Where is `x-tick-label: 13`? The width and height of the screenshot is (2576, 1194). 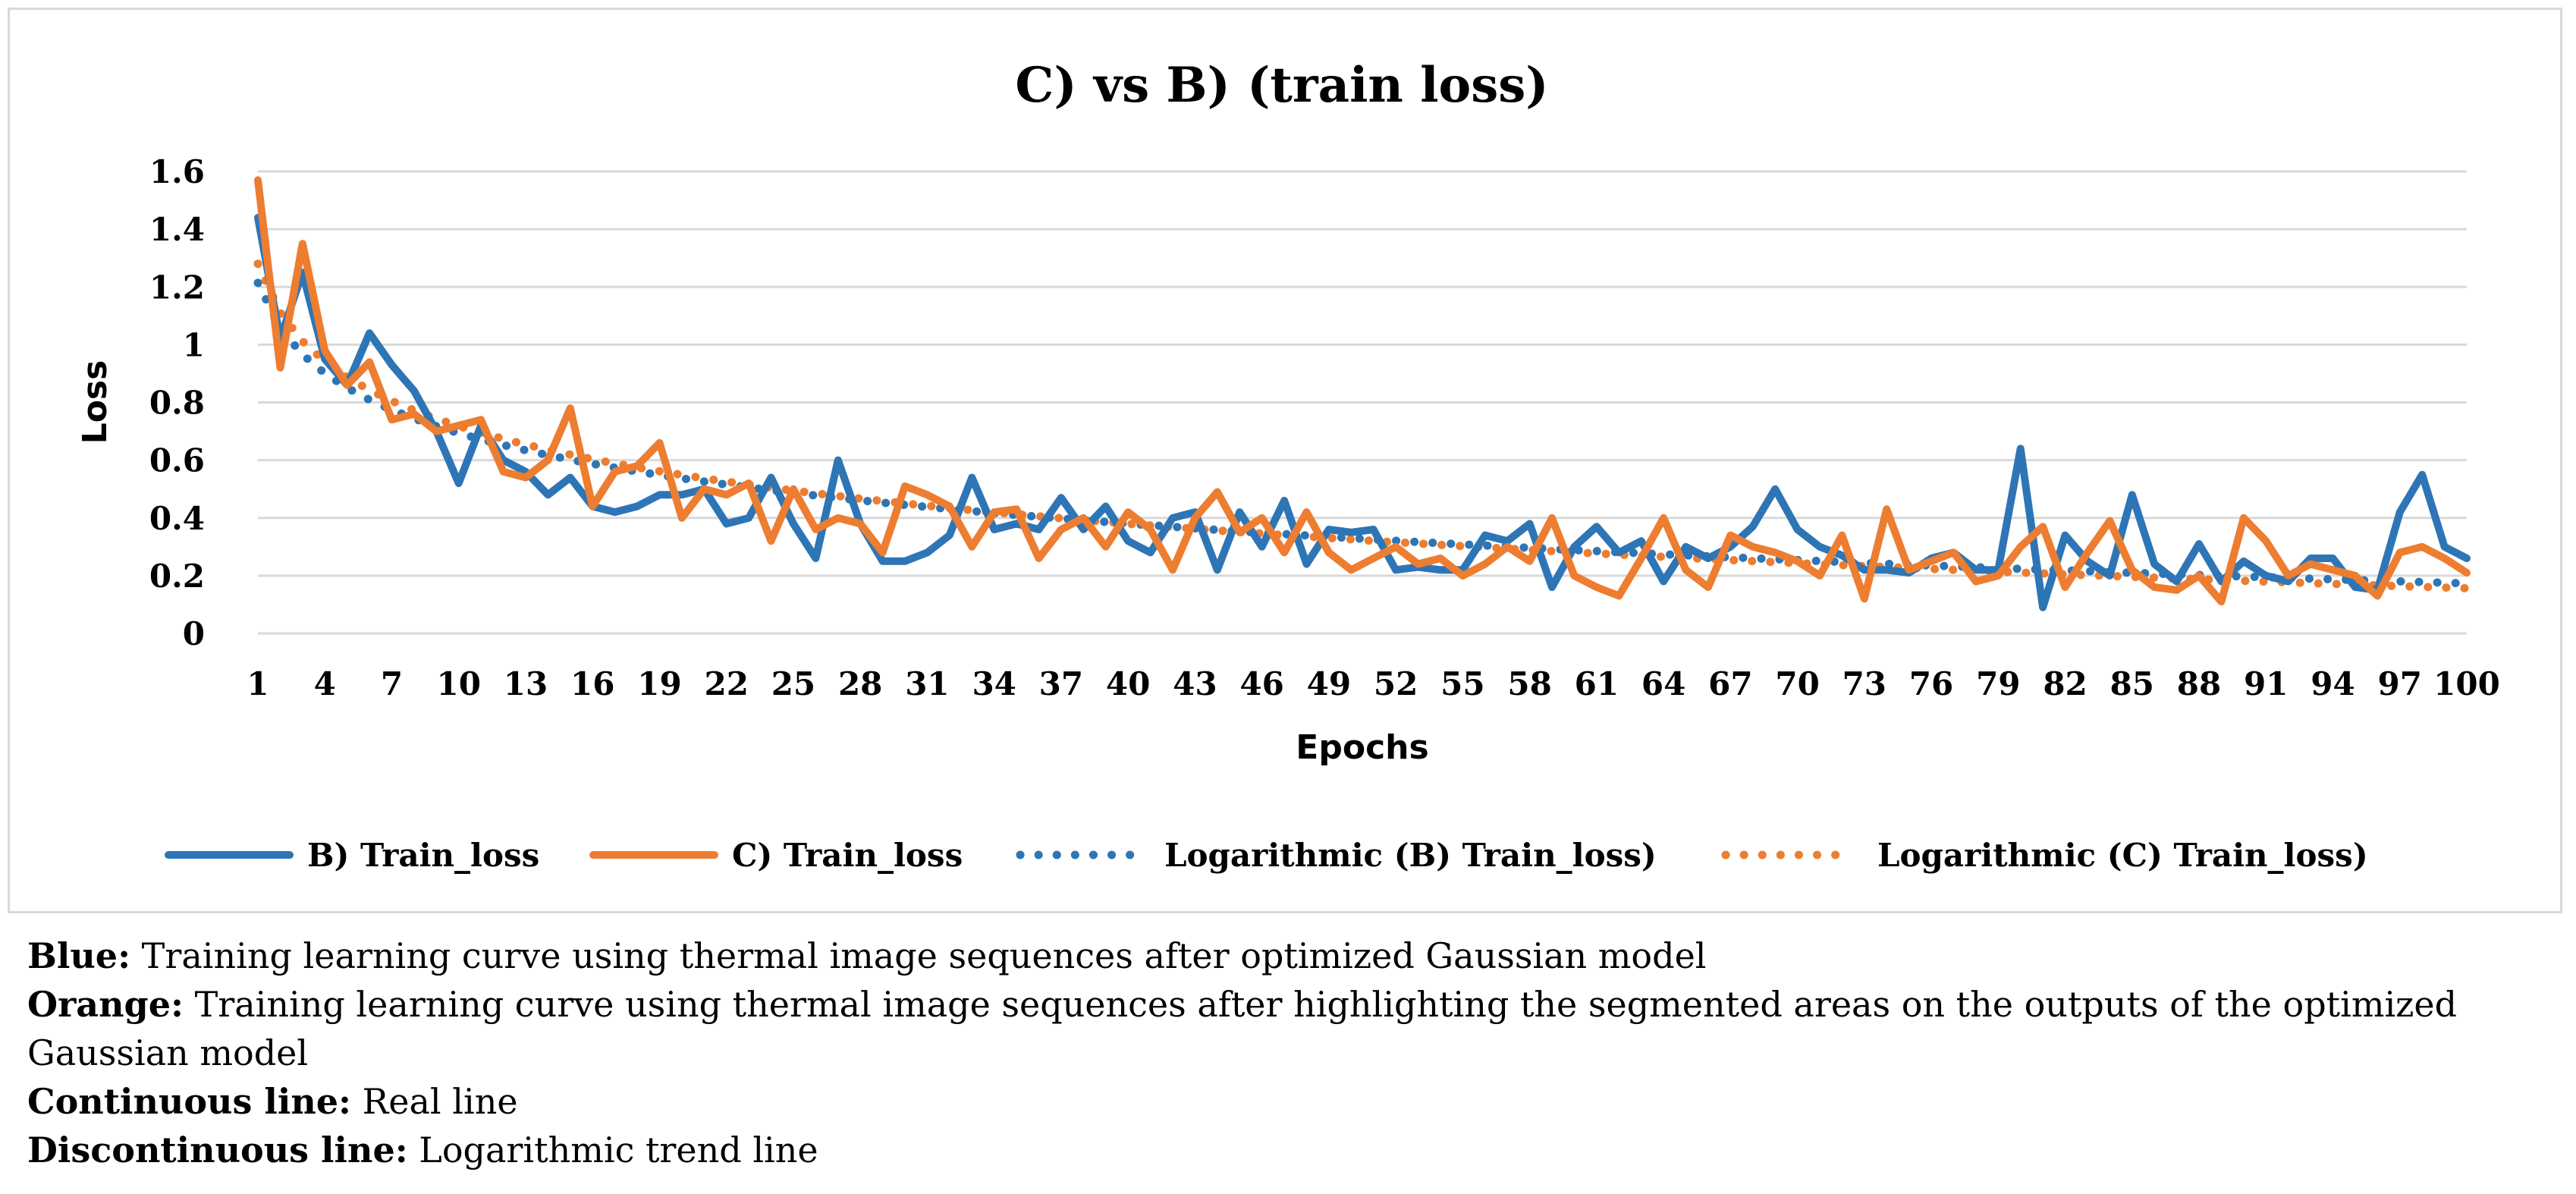
x-tick-label: 13 is located at coordinates (526, 683).